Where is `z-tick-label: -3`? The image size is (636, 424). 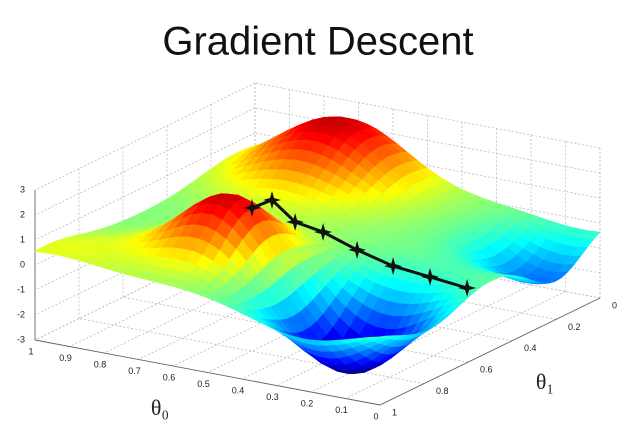
z-tick-label: -3 is located at coordinates (21, 339).